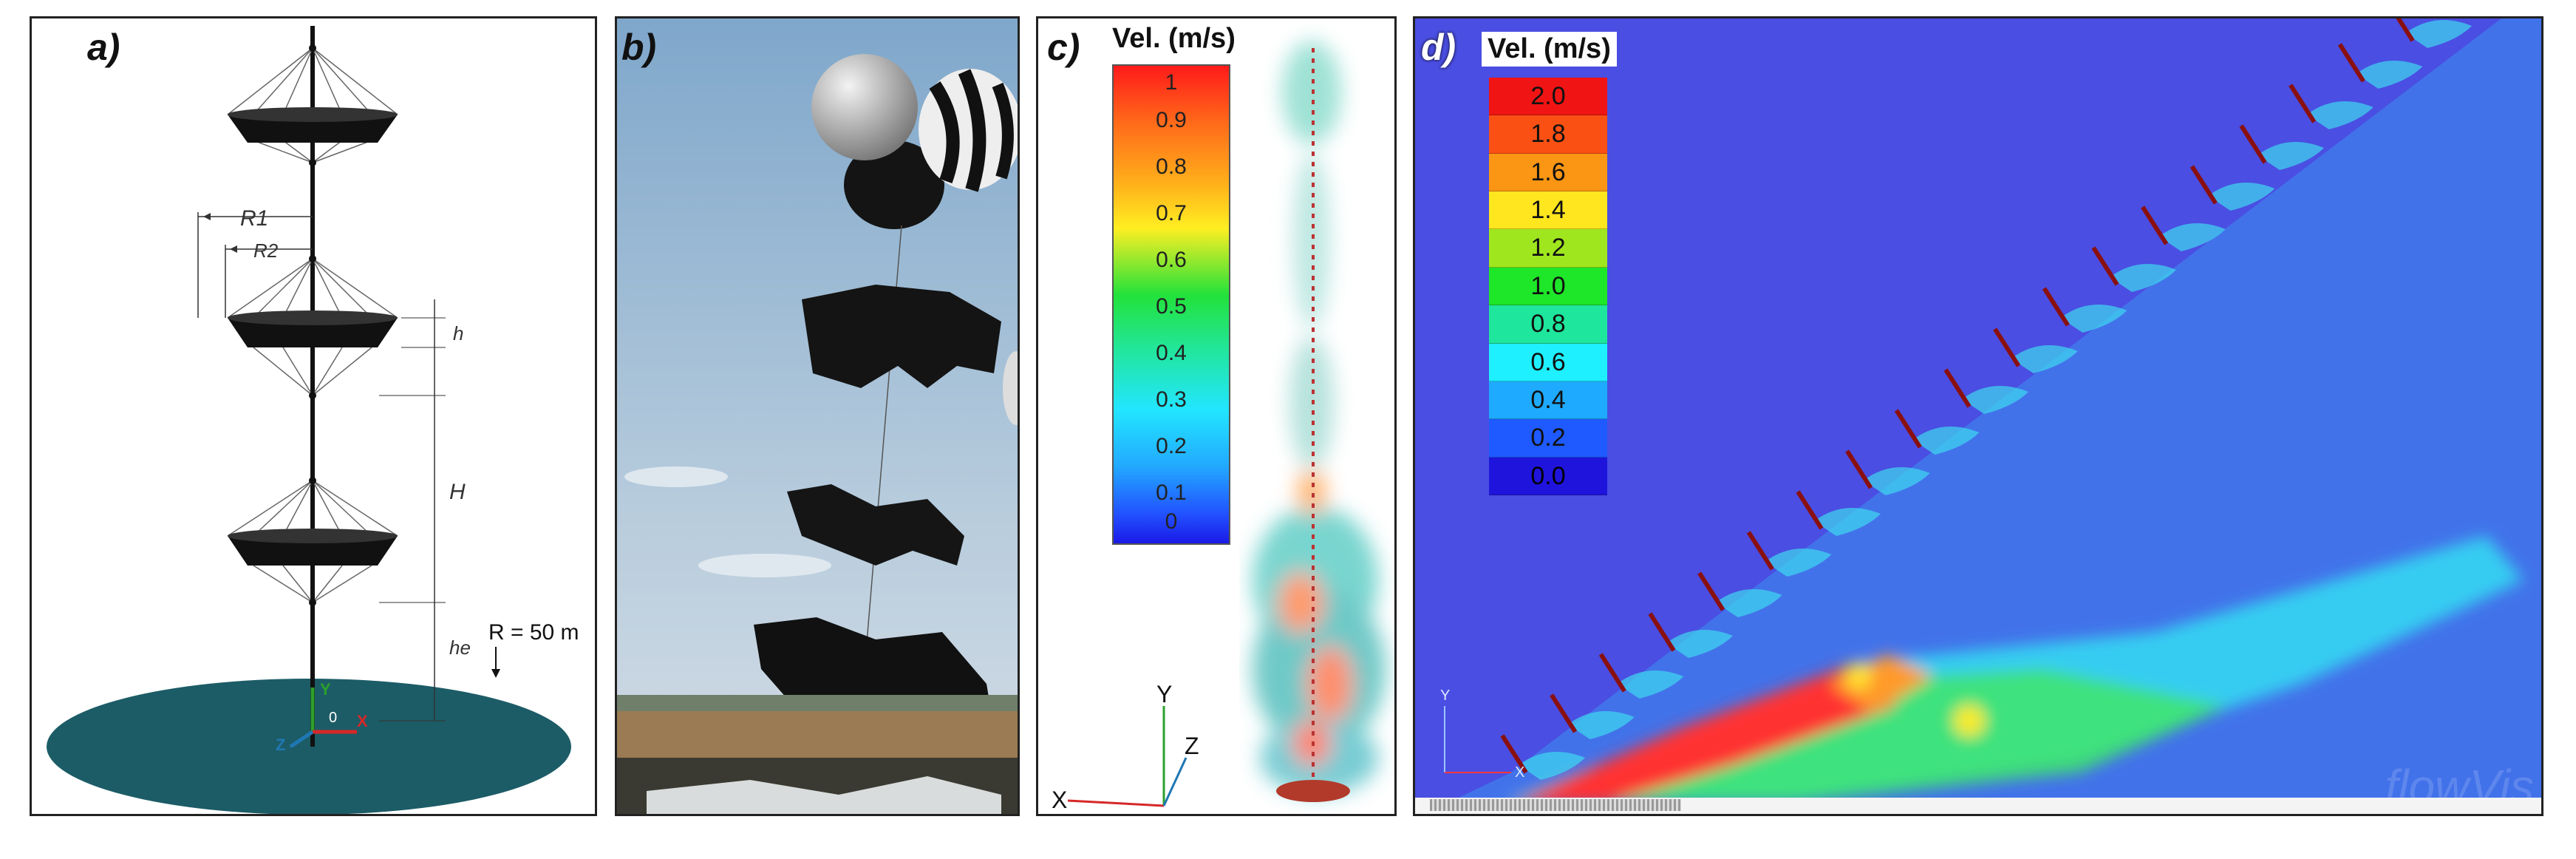 The width and height of the screenshot is (2576, 859). I want to click on axis-c-z: Z, so click(1192, 746).